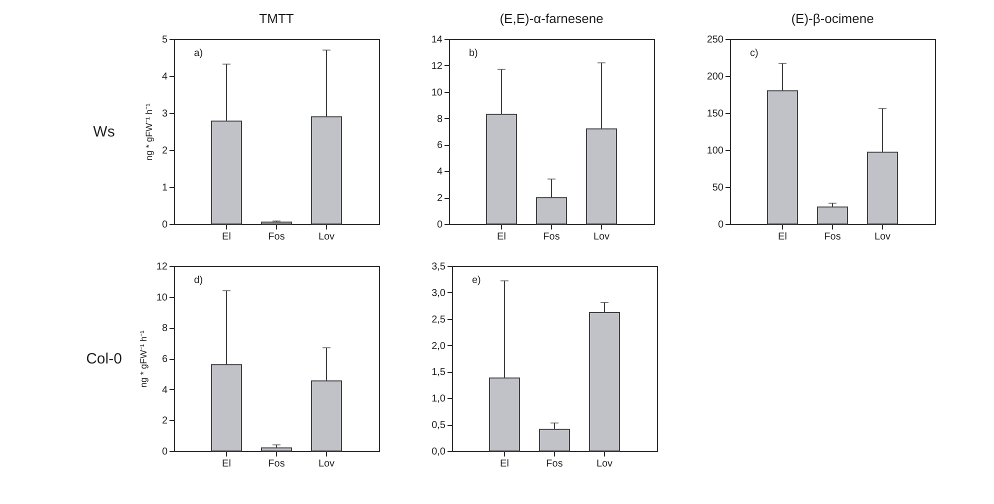 The image size is (994, 504). I want to click on y-tick-label: 0,5, so click(439, 426).